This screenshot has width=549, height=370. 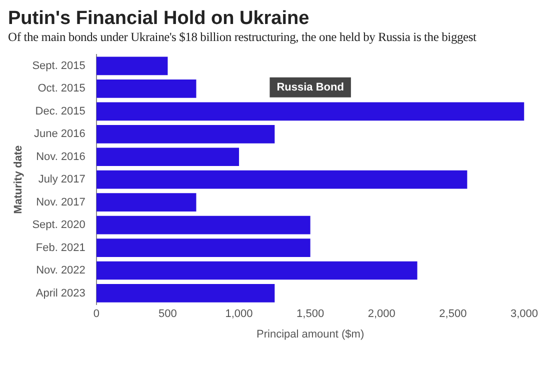 I want to click on y-tick-label: July 2017, so click(x=62, y=180).